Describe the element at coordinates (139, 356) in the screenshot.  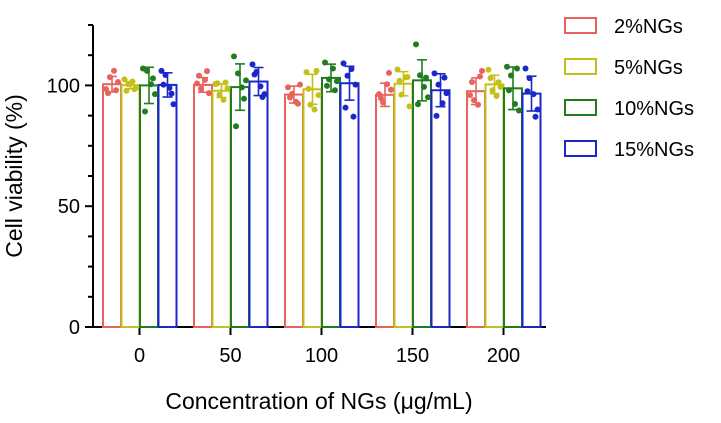
I see `x-tick-label: 0` at that location.